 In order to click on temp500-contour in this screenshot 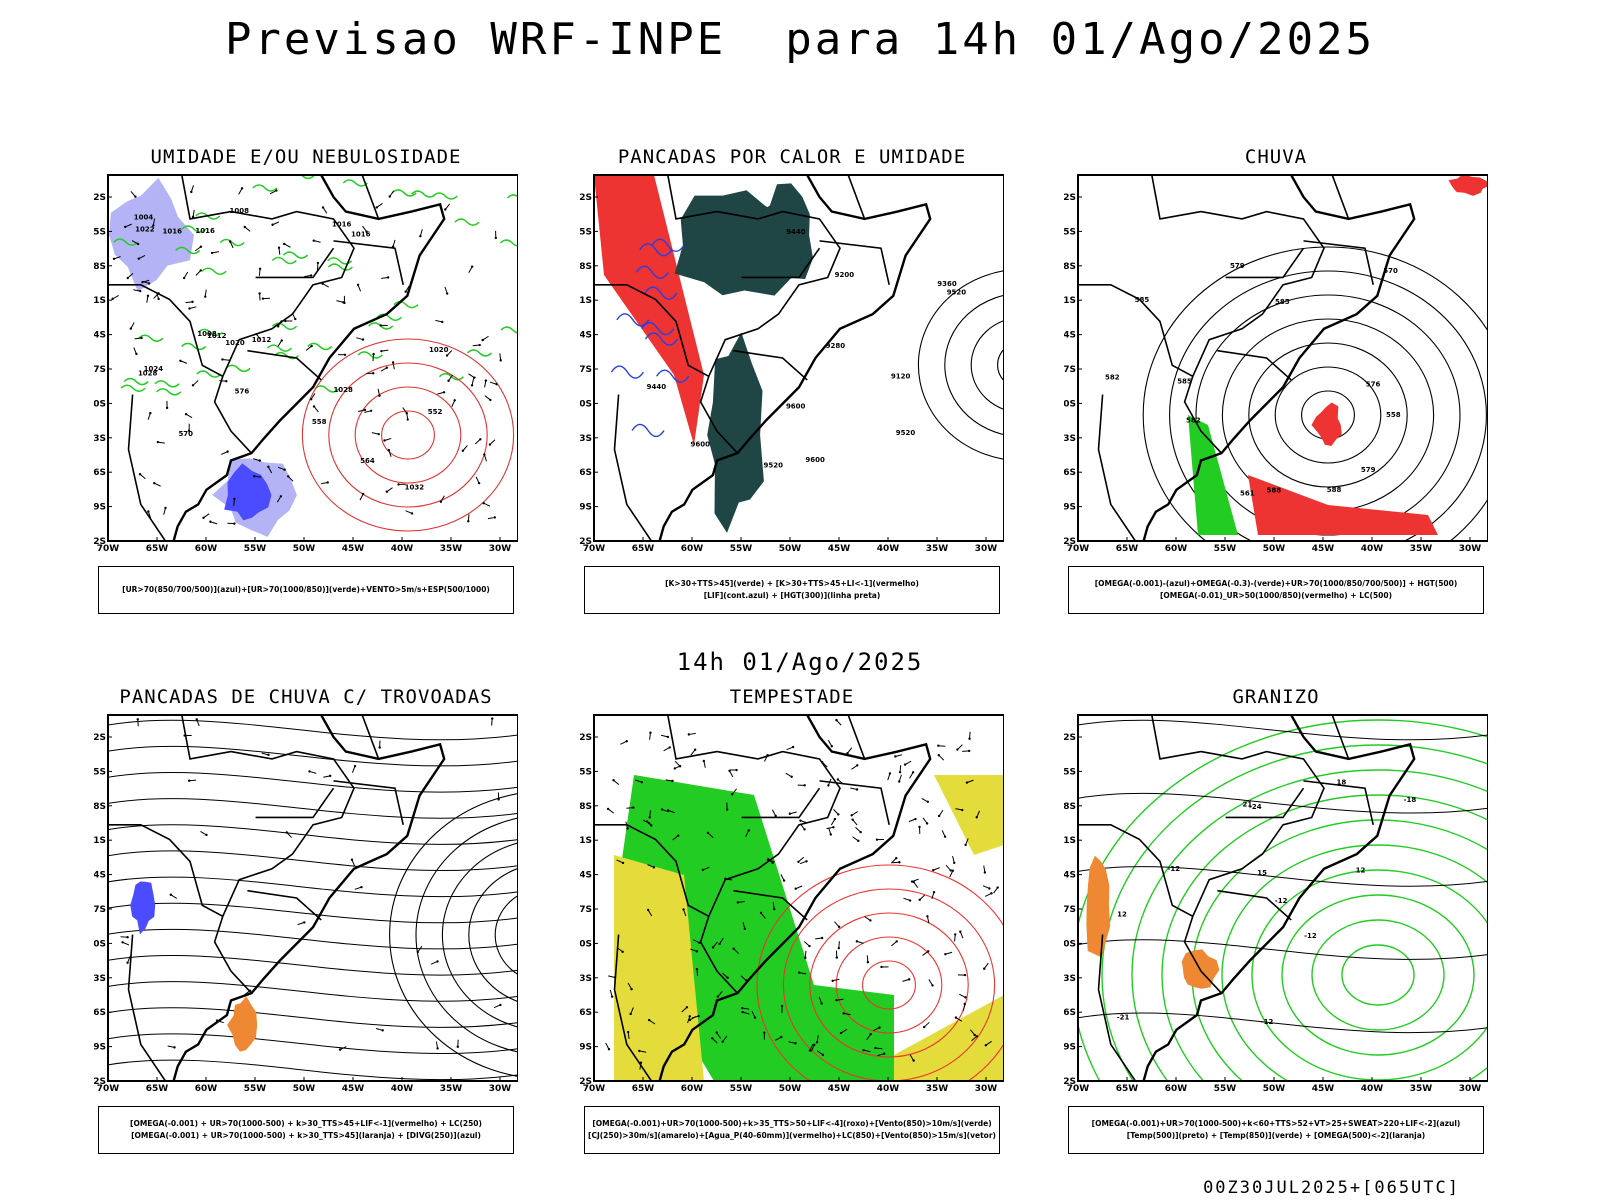, I will do `click(1283, 803)`.